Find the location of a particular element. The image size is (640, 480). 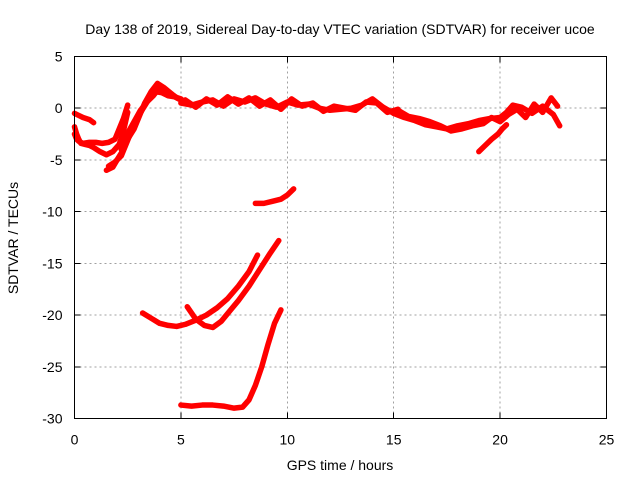

y-tick-label: -20 is located at coordinates (52, 315).